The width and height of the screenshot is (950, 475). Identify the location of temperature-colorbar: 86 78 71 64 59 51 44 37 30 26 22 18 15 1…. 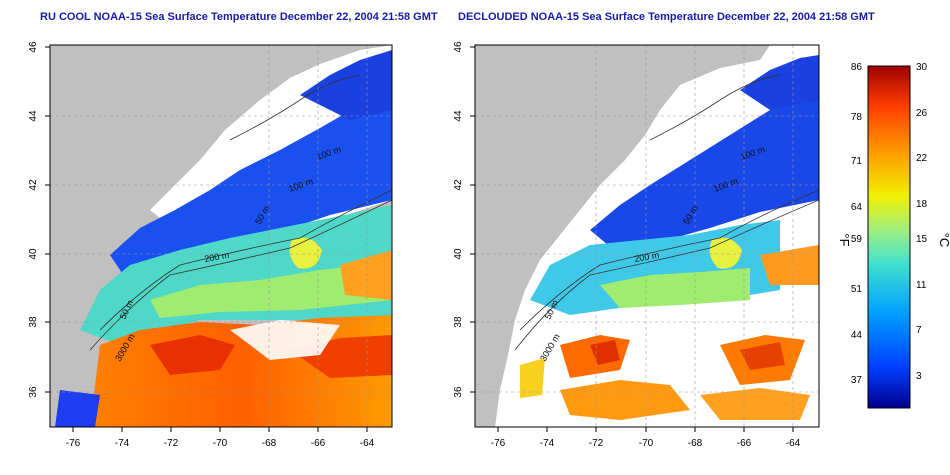
(893, 235).